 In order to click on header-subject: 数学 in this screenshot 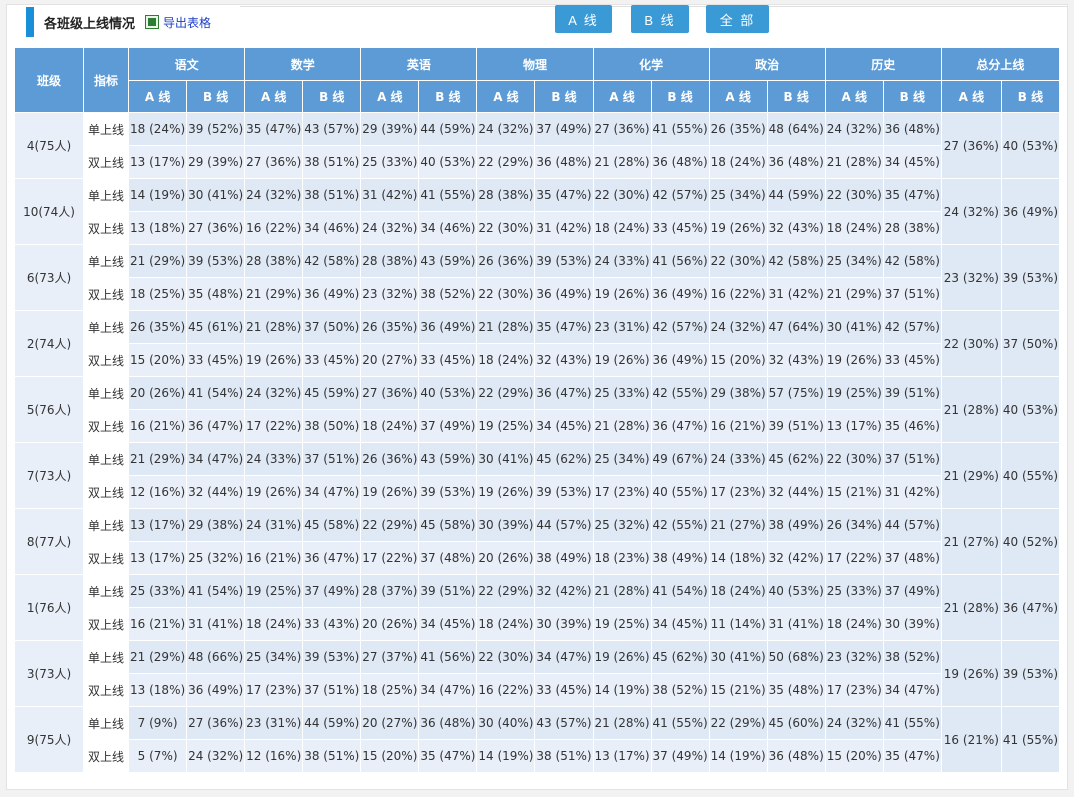, I will do `click(303, 64)`.